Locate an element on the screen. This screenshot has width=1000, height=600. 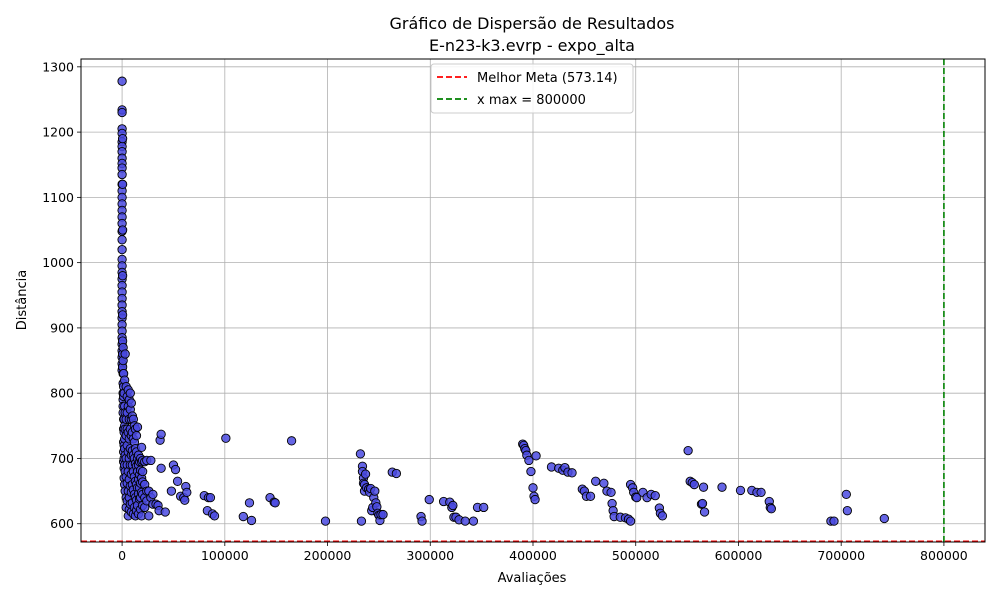
y-tick-label: 600 is located at coordinates (62, 523).